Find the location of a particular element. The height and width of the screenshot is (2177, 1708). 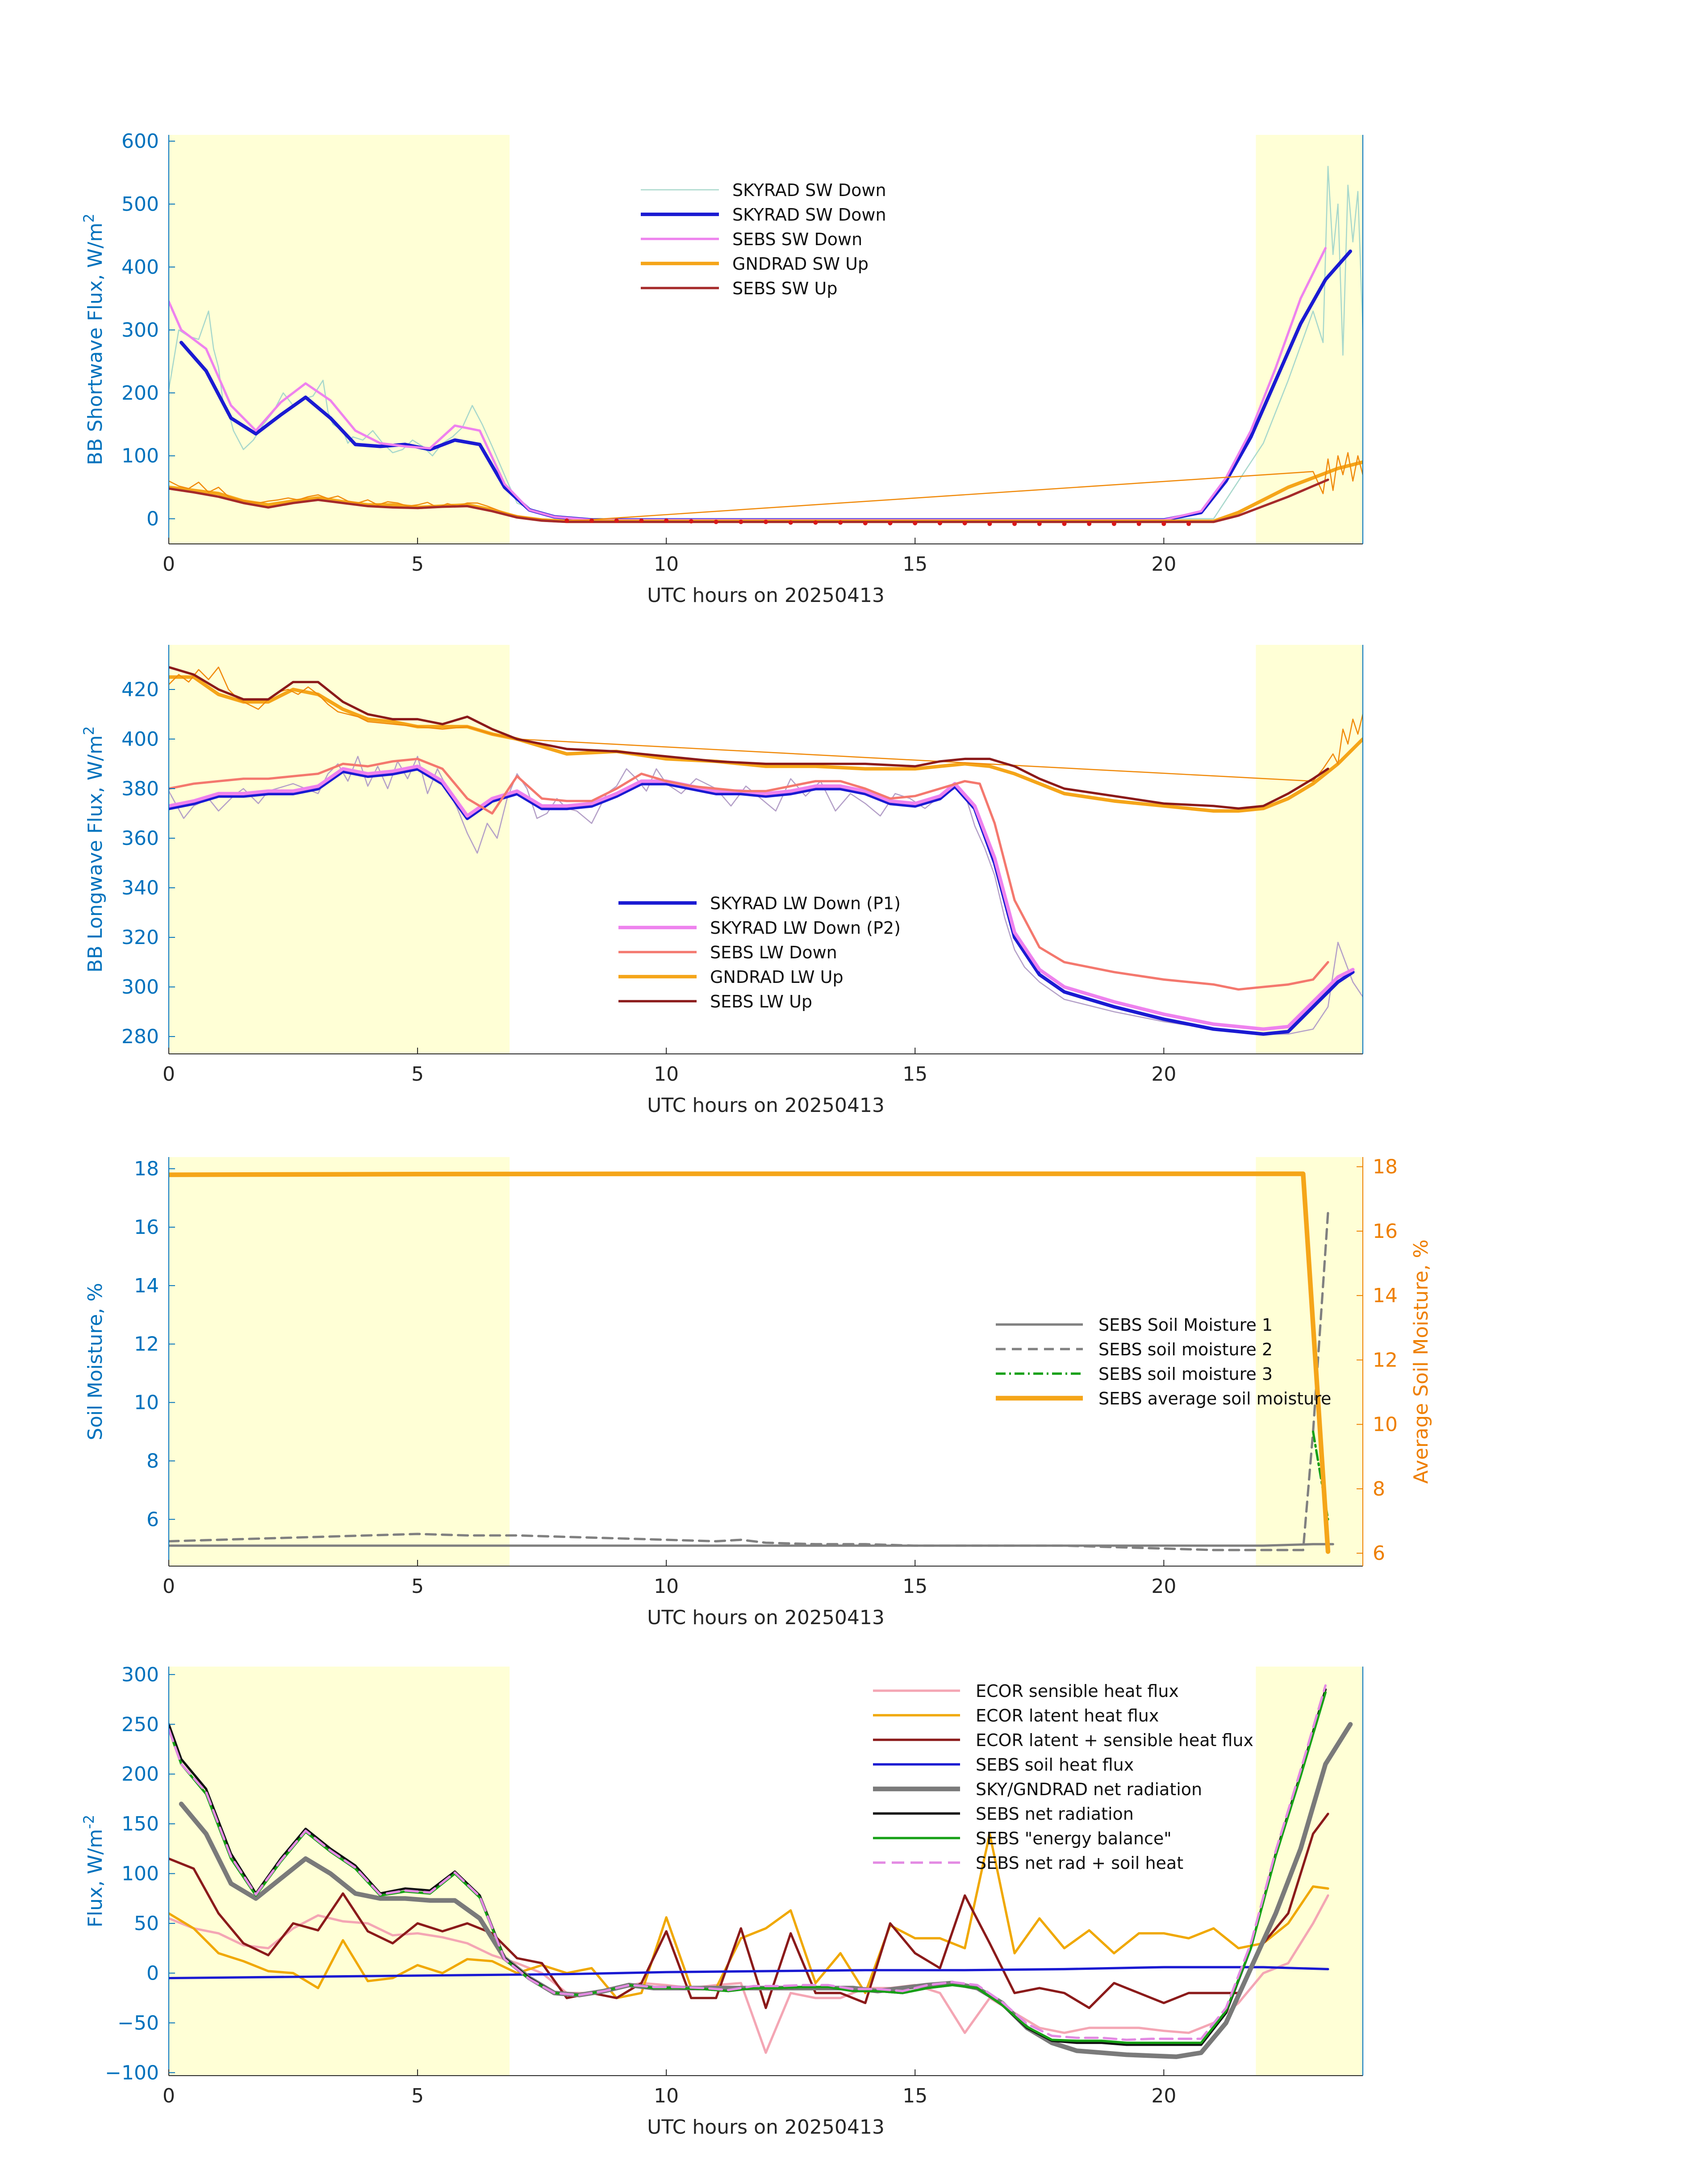

x-tick-label: 20 is located at coordinates (1163, 2096).